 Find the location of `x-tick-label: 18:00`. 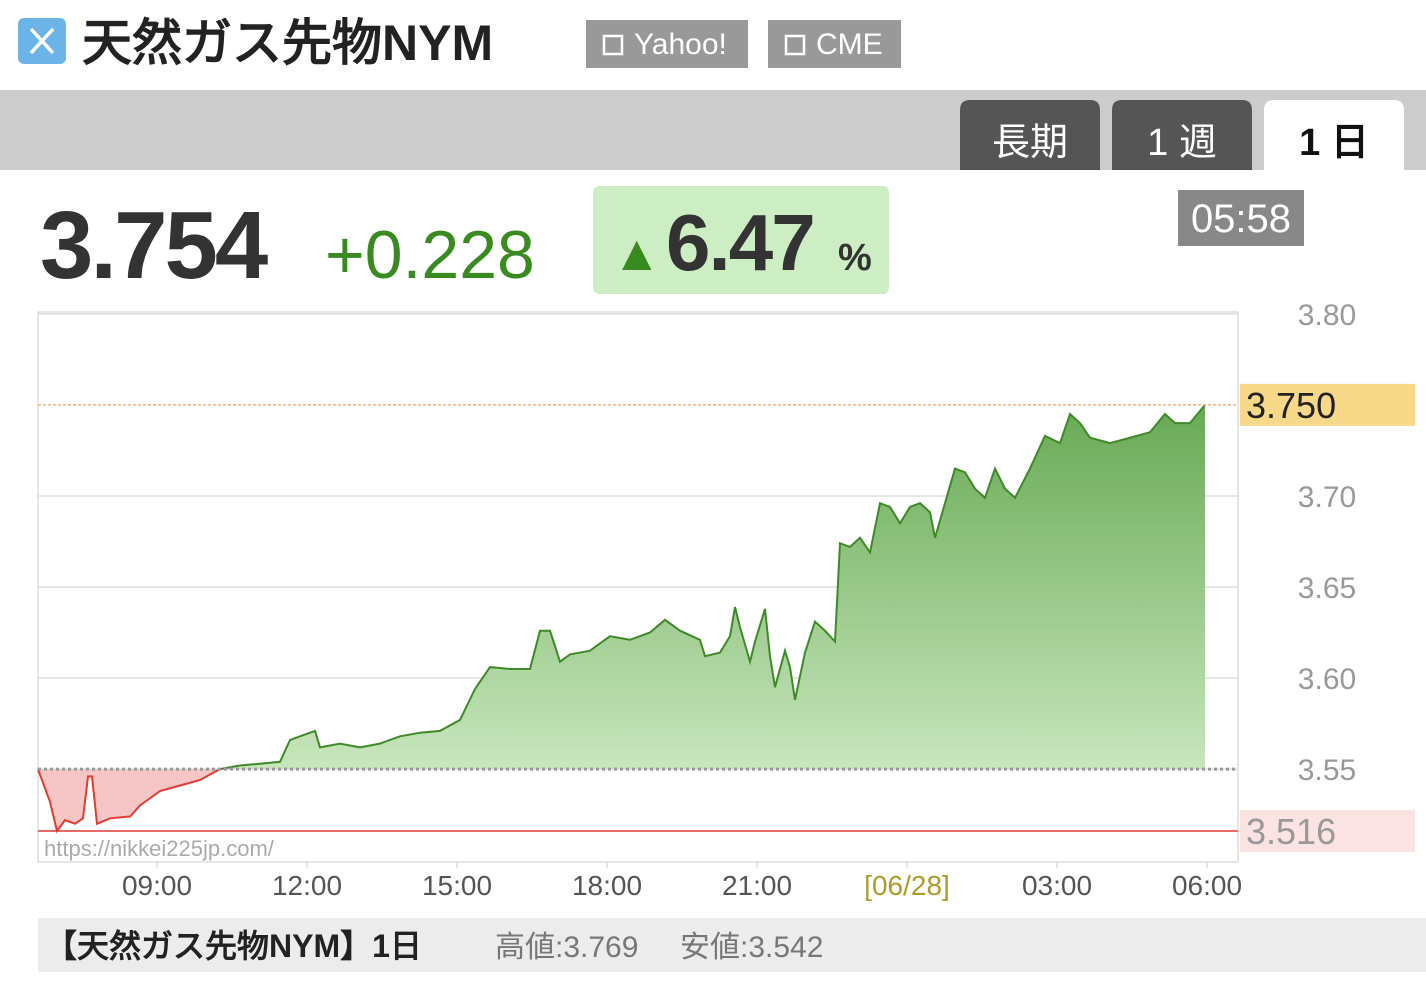

x-tick-label: 18:00 is located at coordinates (607, 885).